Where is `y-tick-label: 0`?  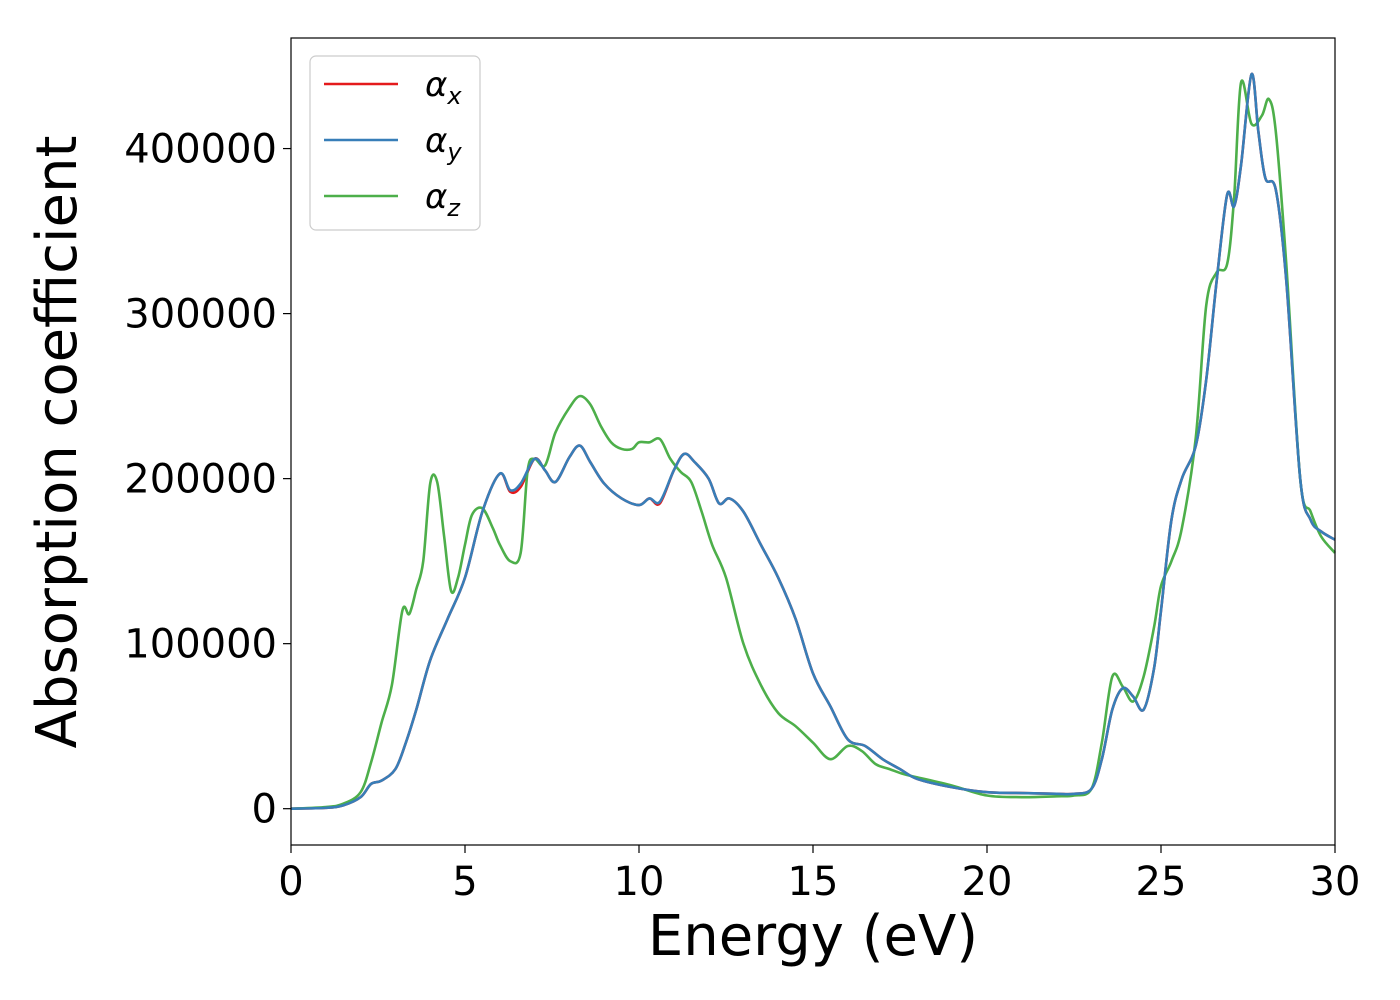 y-tick-label: 0 is located at coordinates (264, 810).